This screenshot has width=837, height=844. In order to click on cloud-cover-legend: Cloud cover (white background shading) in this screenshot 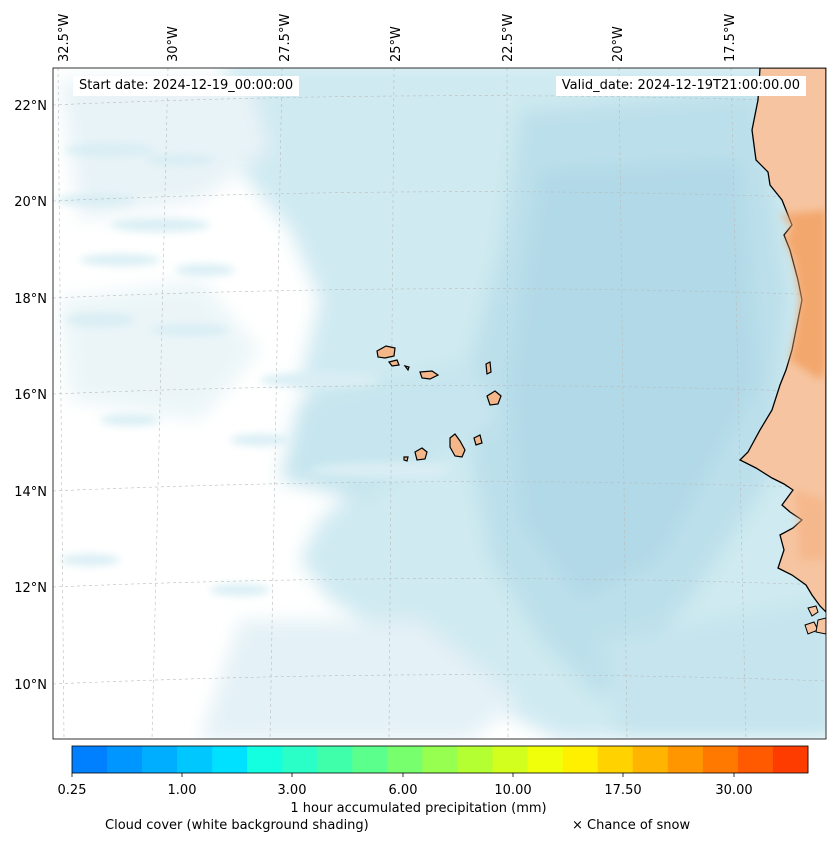, I will do `click(237, 825)`.